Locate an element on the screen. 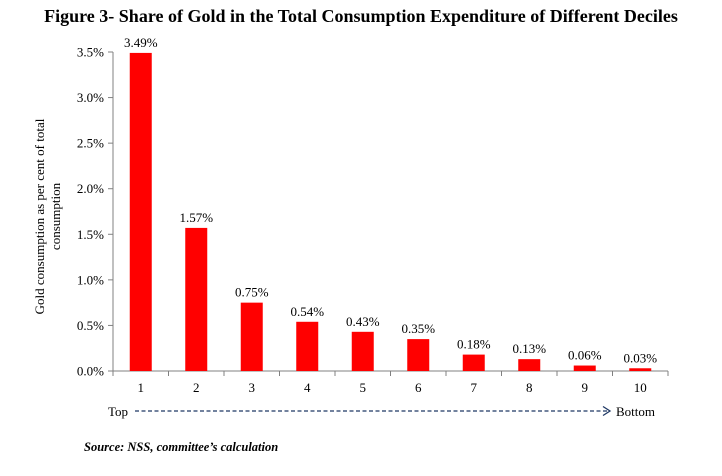 This screenshot has height=476, width=722. source-note: Source: NSS, committee’s calculation is located at coordinates (181, 447).